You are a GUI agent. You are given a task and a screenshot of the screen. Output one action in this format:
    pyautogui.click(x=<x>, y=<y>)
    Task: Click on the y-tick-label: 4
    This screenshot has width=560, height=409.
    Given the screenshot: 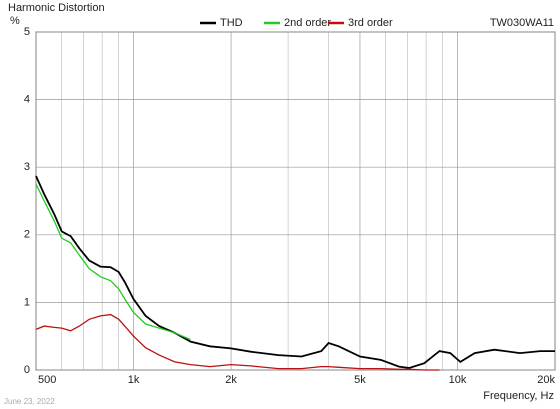 What is the action you would take?
    pyautogui.click(x=27, y=100)
    